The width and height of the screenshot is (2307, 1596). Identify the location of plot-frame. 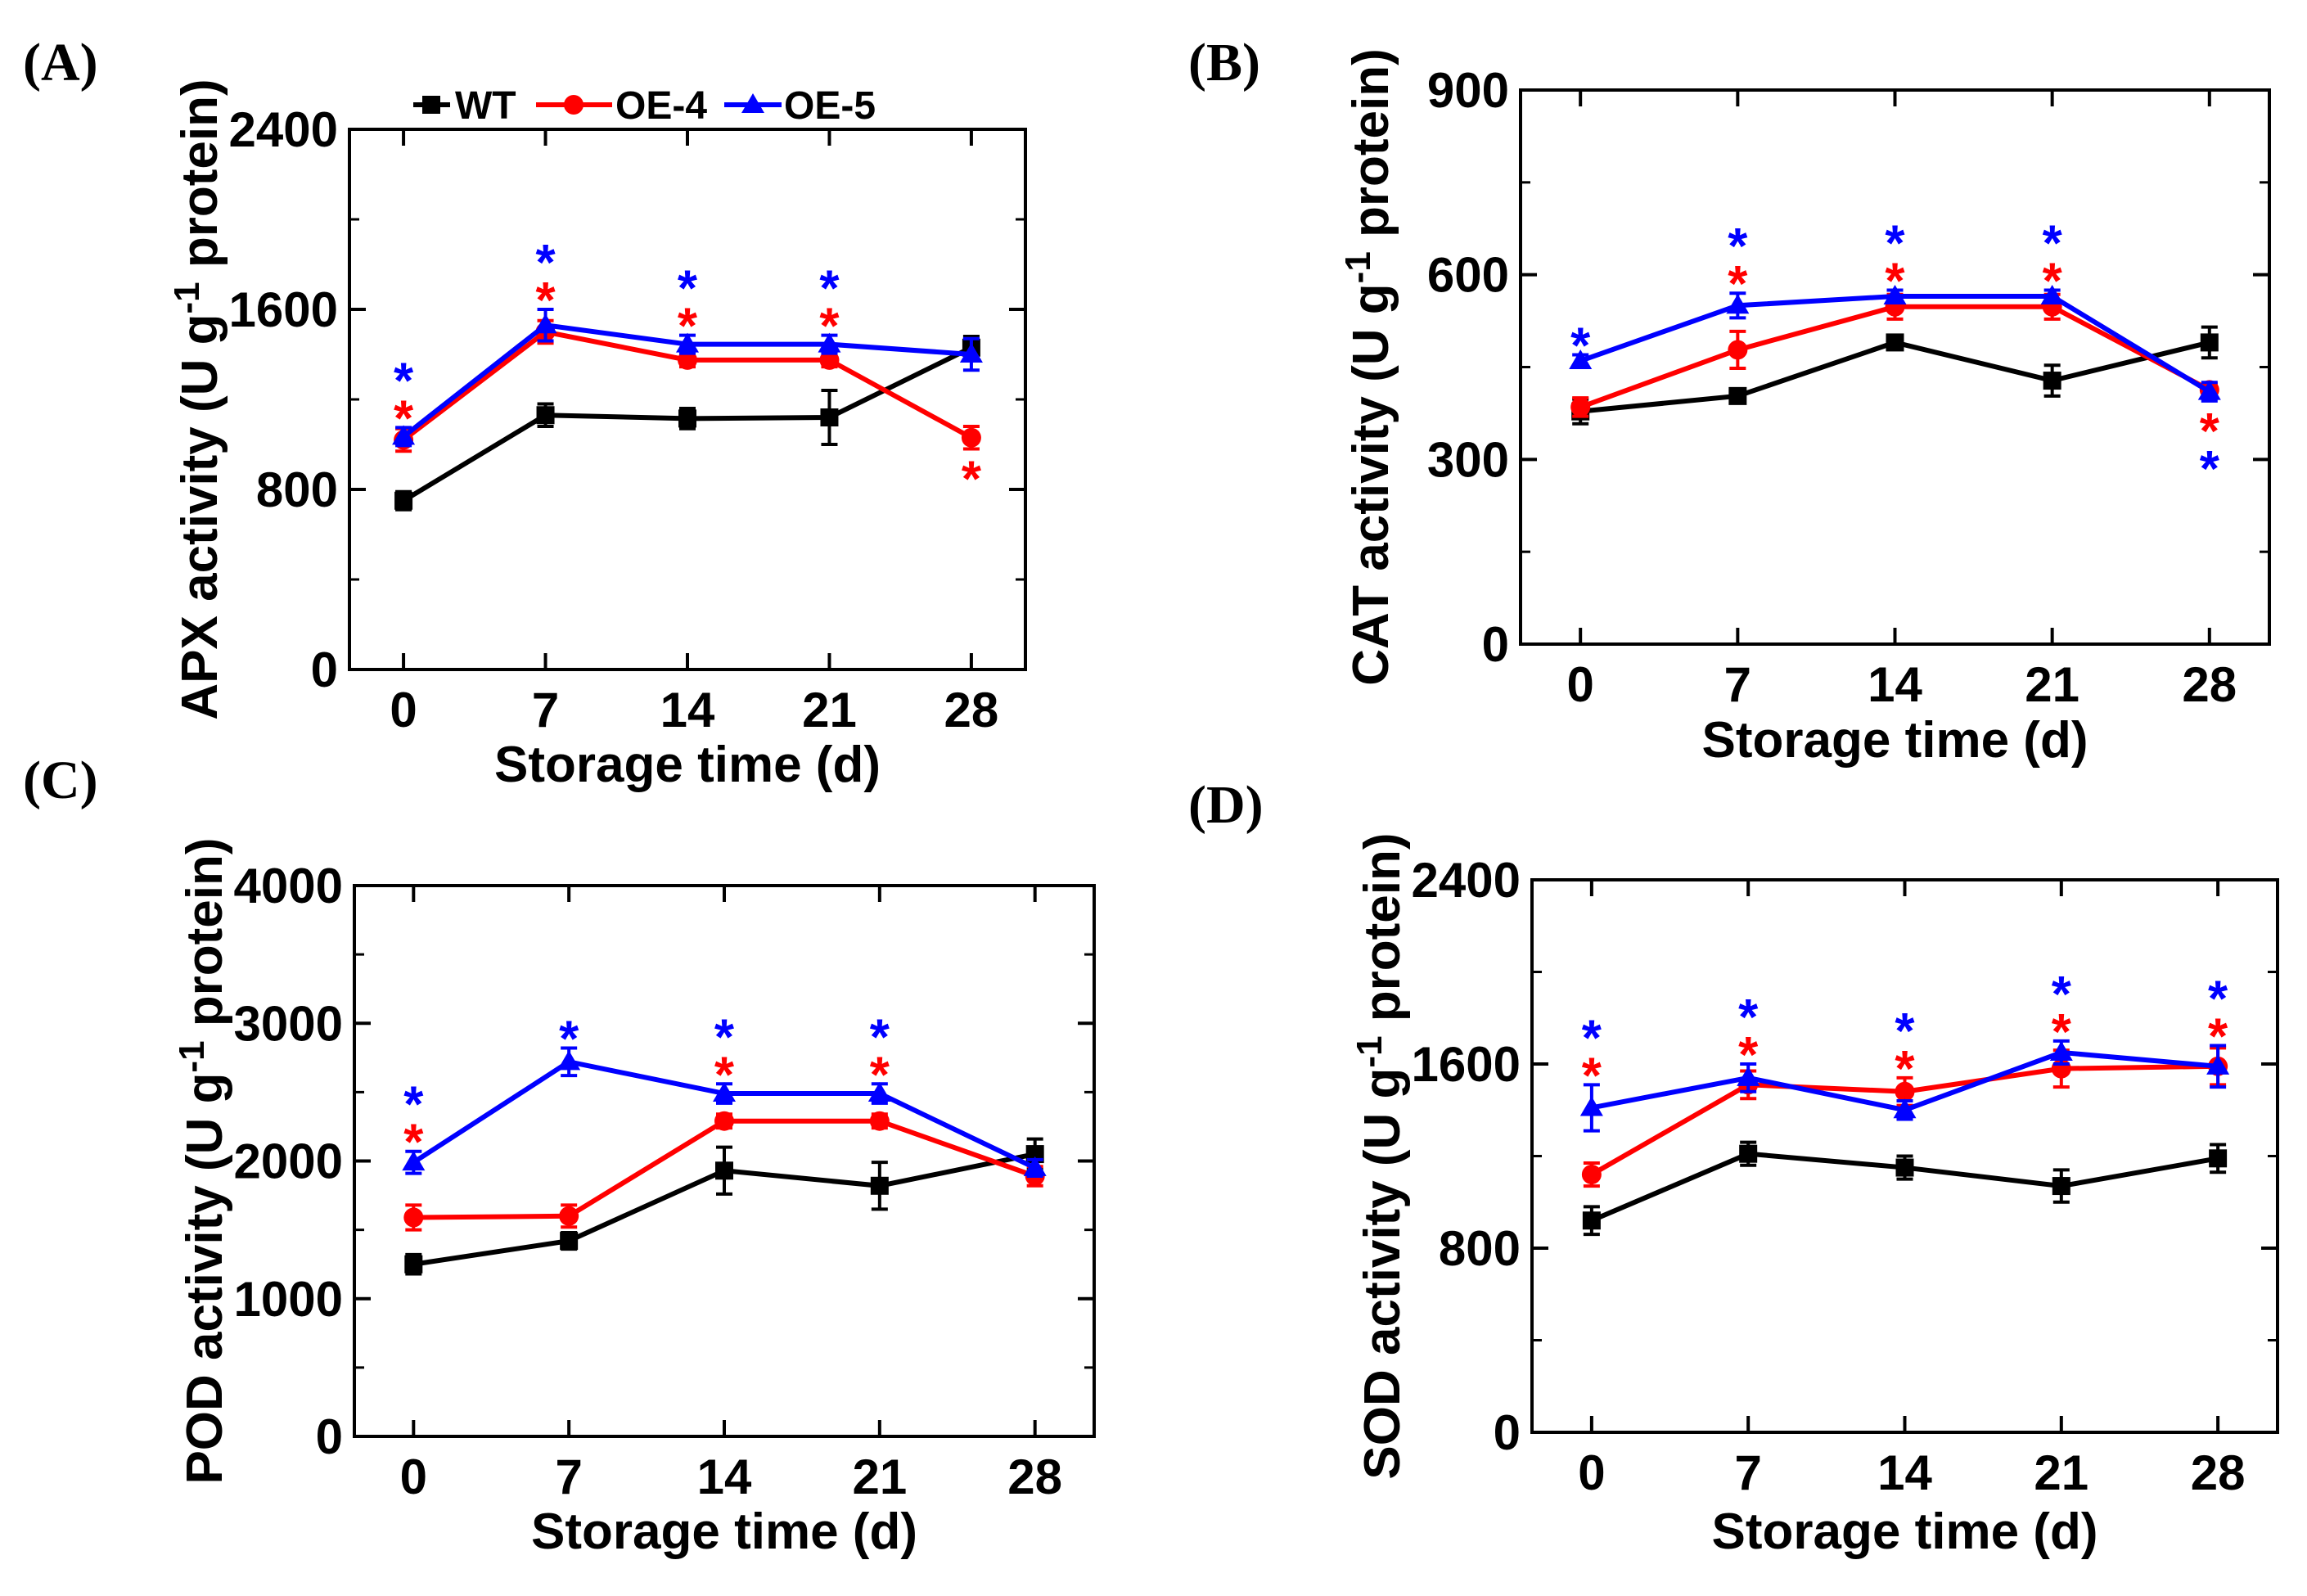
(1895, 367).